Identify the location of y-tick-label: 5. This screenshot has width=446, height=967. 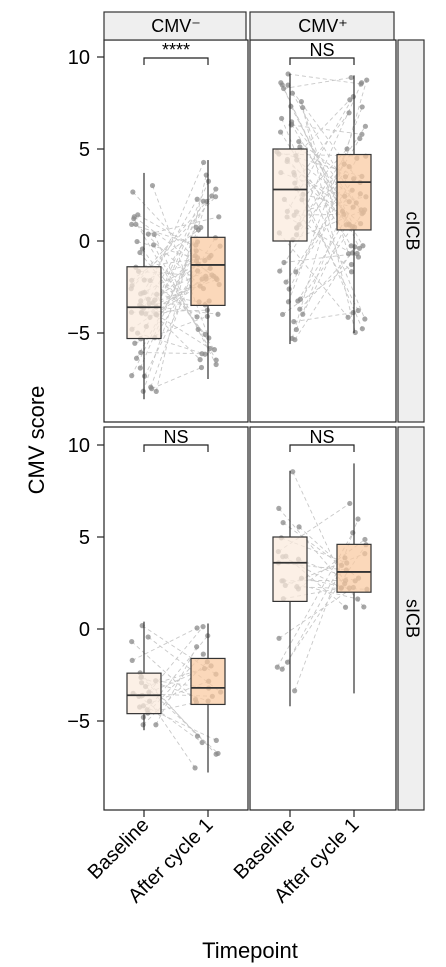
(84, 150).